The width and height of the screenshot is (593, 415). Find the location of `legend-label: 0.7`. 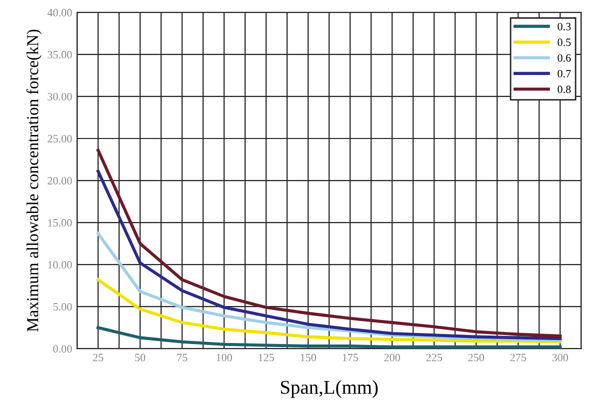

legend-label: 0.7 is located at coordinates (564, 74).